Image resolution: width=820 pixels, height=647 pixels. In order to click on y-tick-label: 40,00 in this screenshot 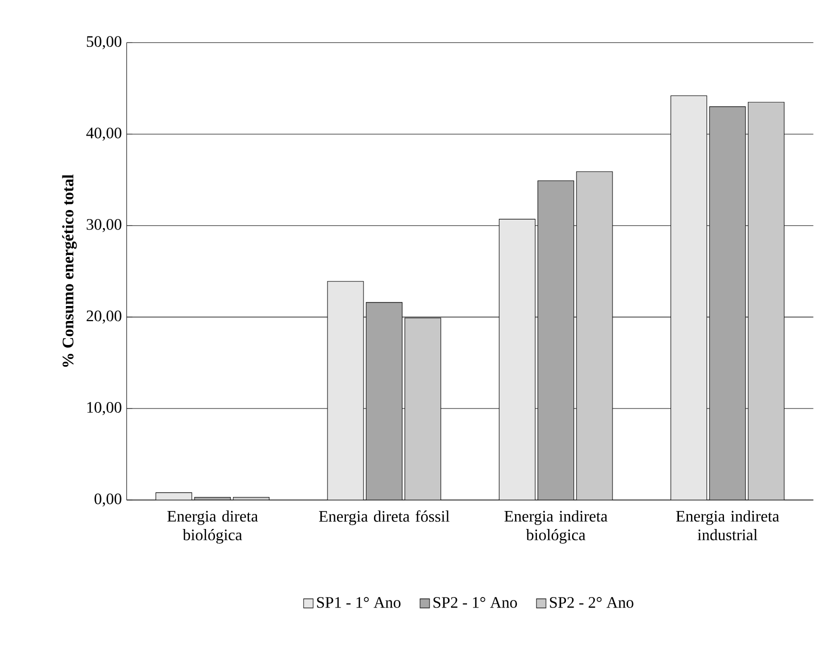, I will do `click(104, 134)`.